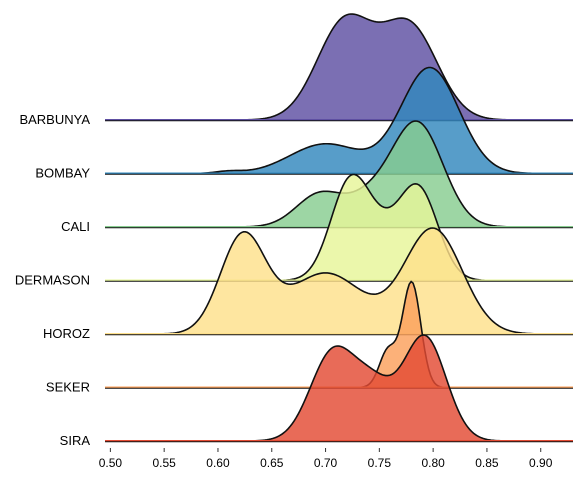 This screenshot has width=583, height=482. Describe the element at coordinates (68, 387) in the screenshot. I see `y-label-seker: SEKER` at that location.